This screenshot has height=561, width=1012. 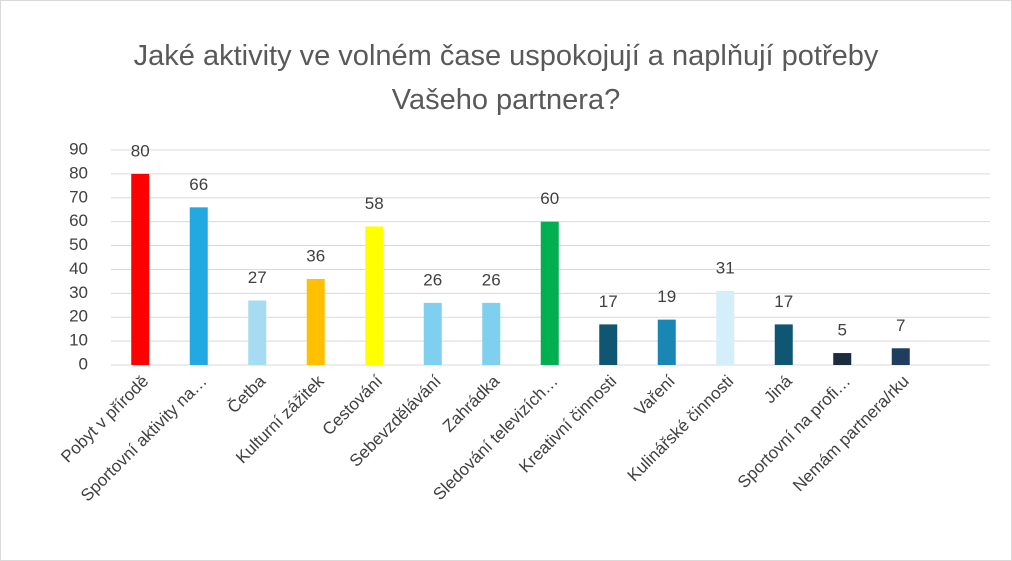 What do you see at coordinates (725, 267) in the screenshot?
I see `value-label: 31` at bounding box center [725, 267].